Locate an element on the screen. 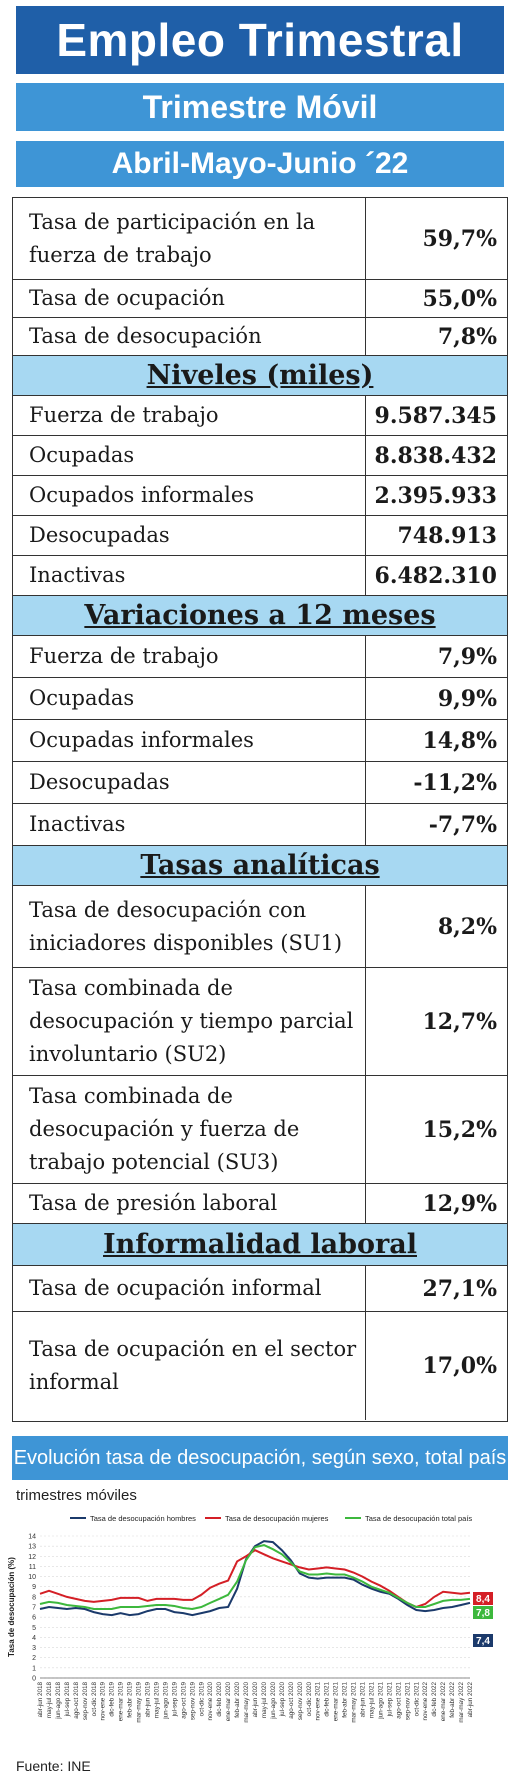 The height and width of the screenshot is (1788, 520). table-row: Tasa de desocupación 7,8% is located at coordinates (260, 337).